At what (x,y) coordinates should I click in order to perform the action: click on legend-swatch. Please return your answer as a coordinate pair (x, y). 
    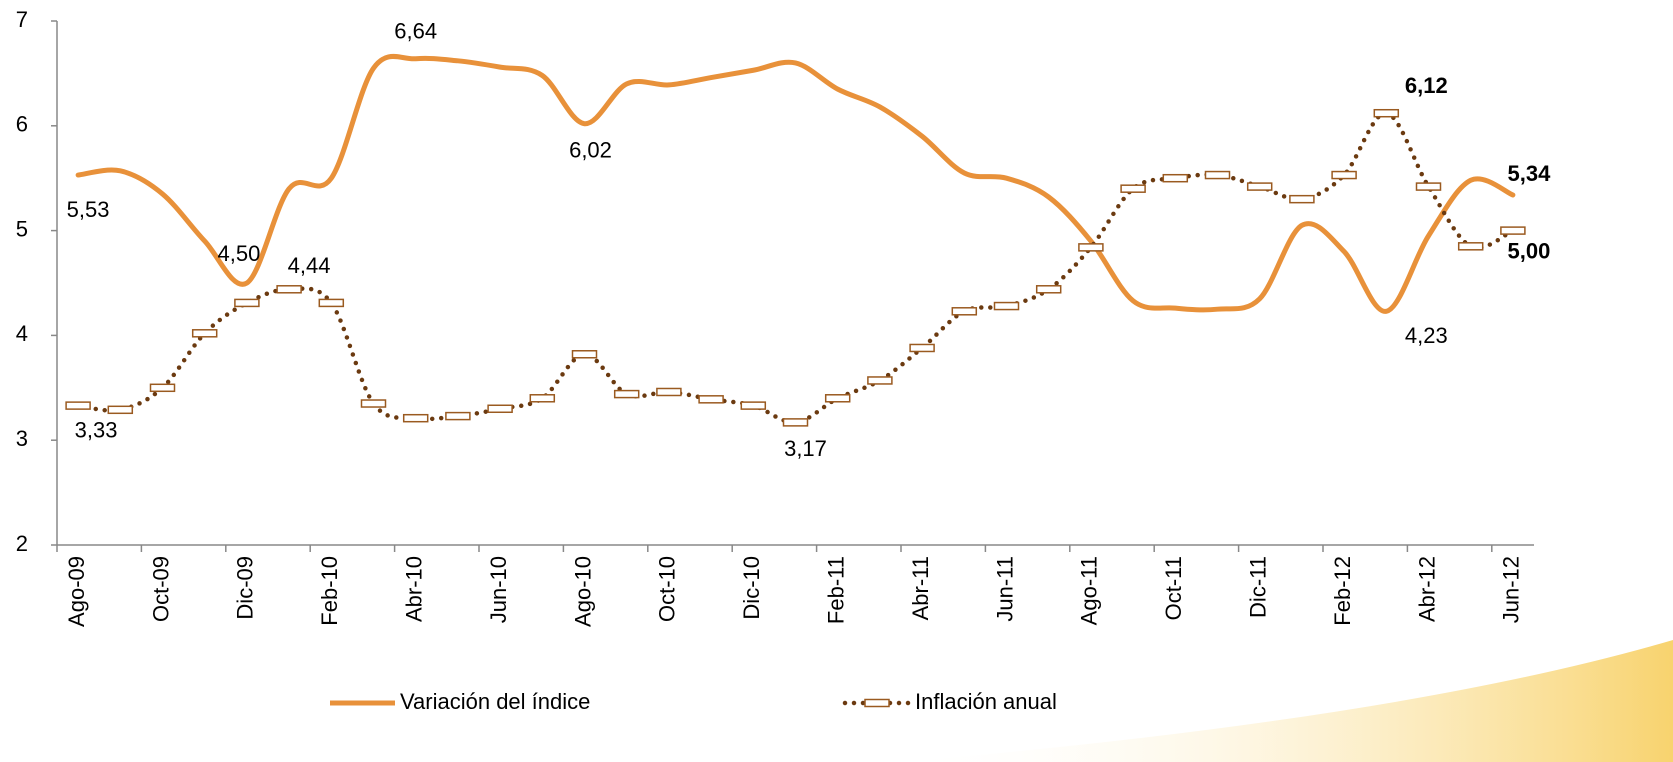
    Looking at the image, I should click on (877, 703).